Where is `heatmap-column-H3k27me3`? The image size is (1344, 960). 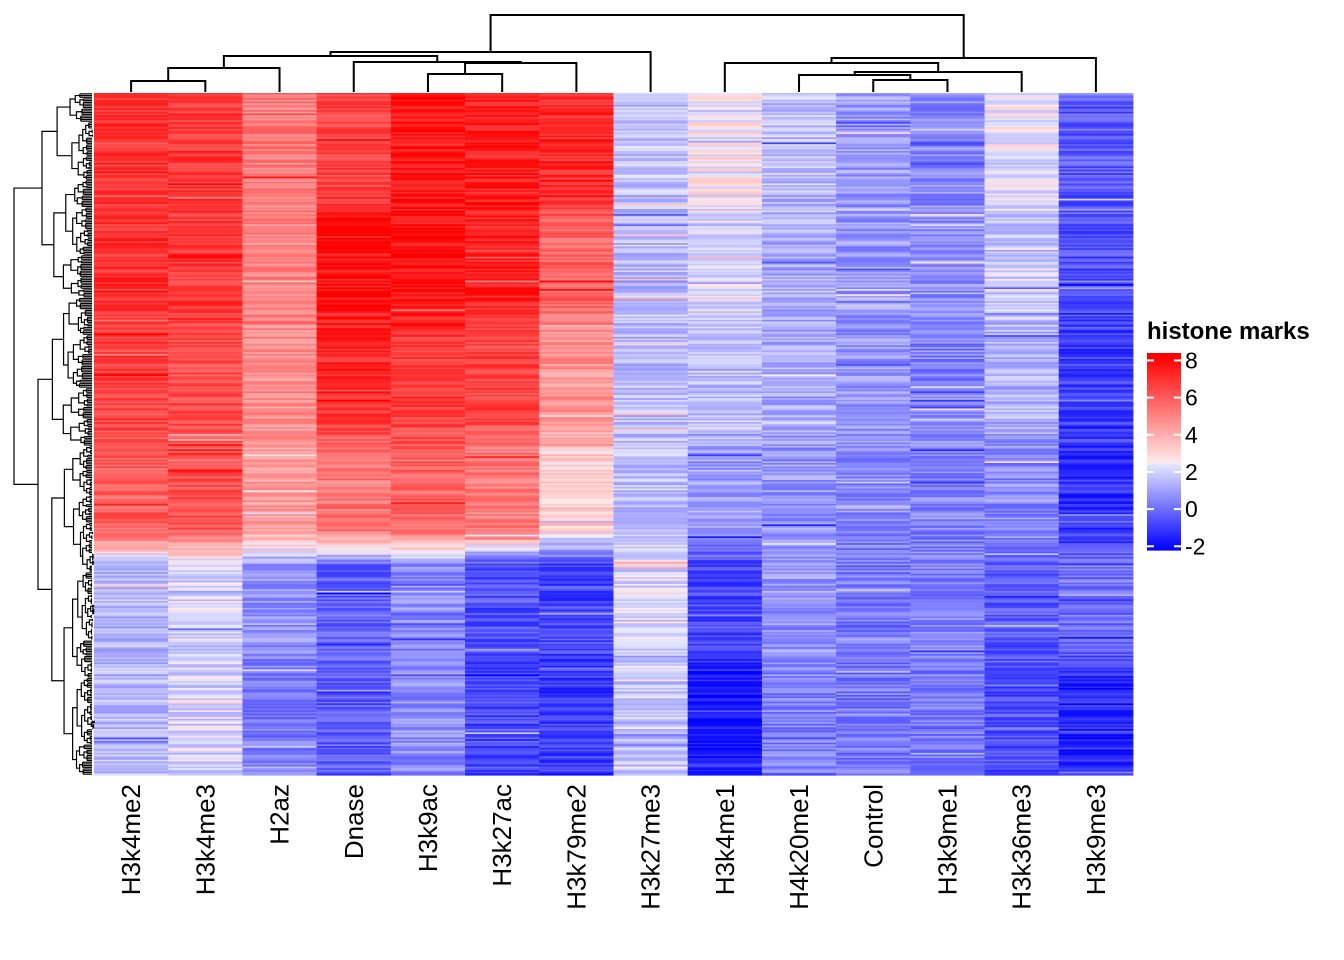
heatmap-column-H3k27me3 is located at coordinates (651, 434).